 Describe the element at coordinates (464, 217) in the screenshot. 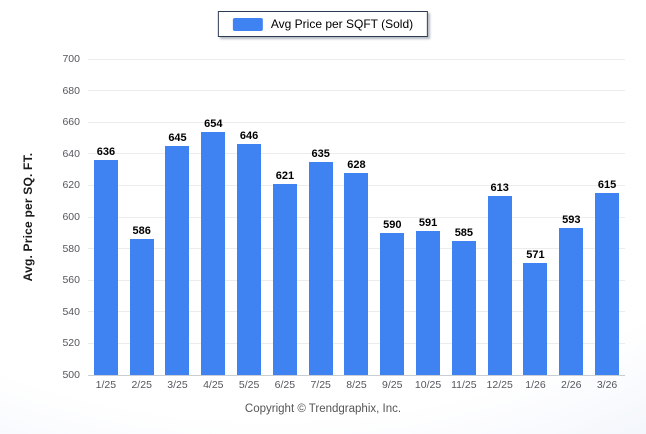

I see `bar-slot: 585` at that location.